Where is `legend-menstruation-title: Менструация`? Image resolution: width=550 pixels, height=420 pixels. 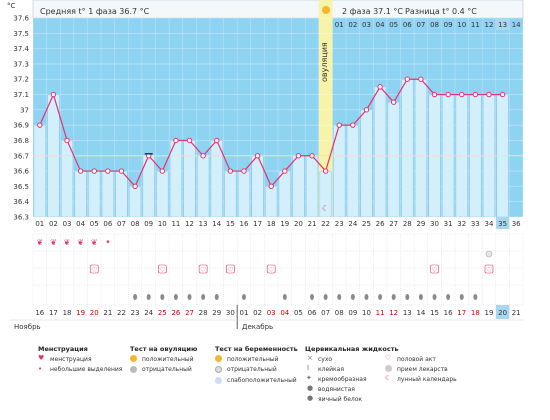 legend-menstruation-title: Менструация is located at coordinates (63, 349).